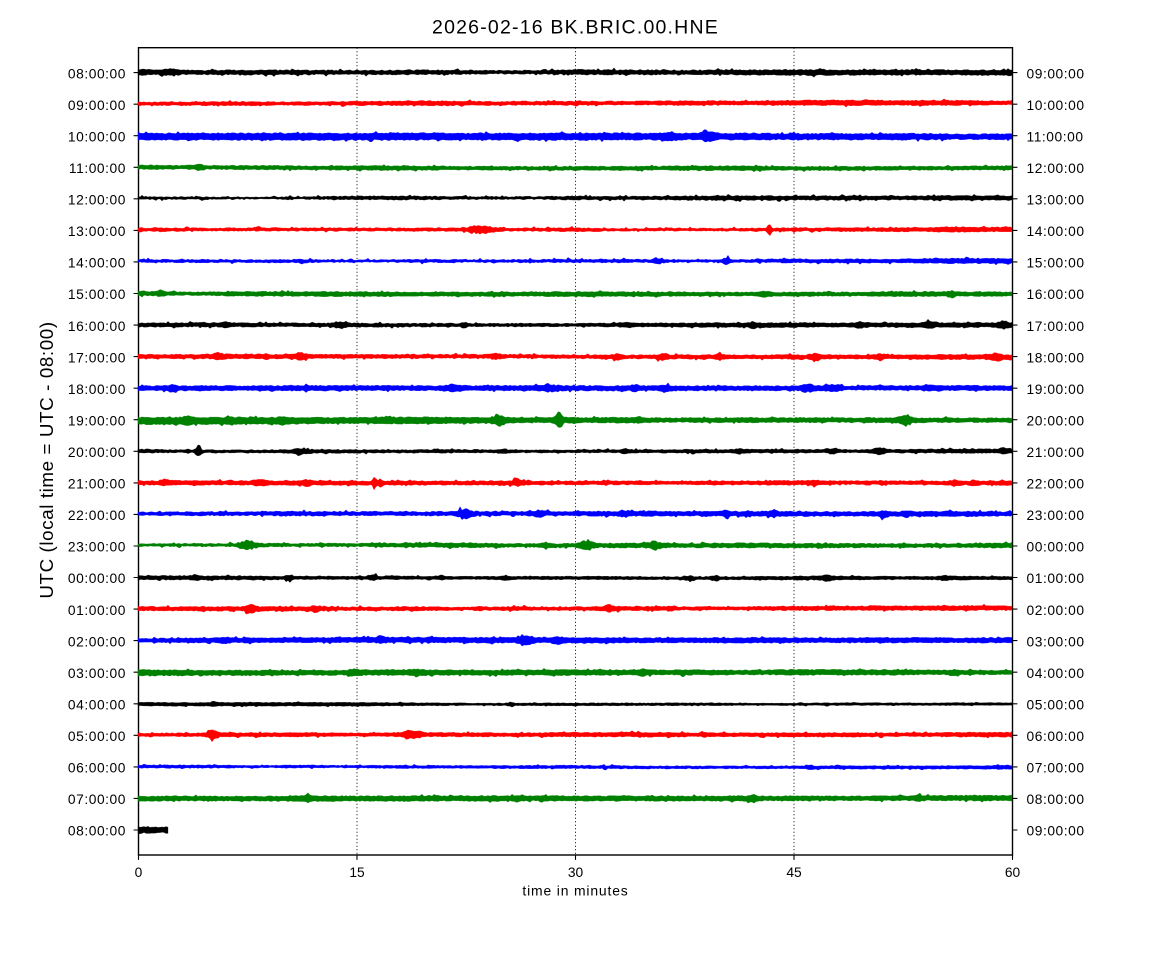 The width and height of the screenshot is (1150, 955). What do you see at coordinates (575, 28) in the screenshot?
I see `svg-text: 2026-02-16 BK.BRIC.00.HNE` at bounding box center [575, 28].